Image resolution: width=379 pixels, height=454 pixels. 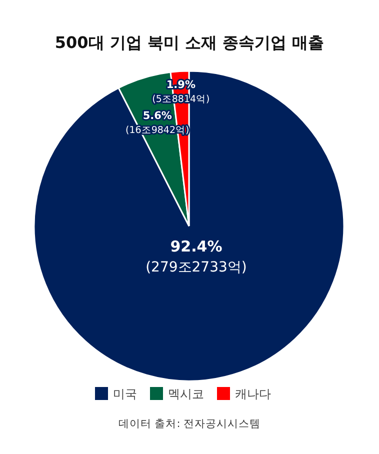 What do you see at coordinates (253, 394) in the screenshot?
I see `legend-label: 캐나다` at bounding box center [253, 394].